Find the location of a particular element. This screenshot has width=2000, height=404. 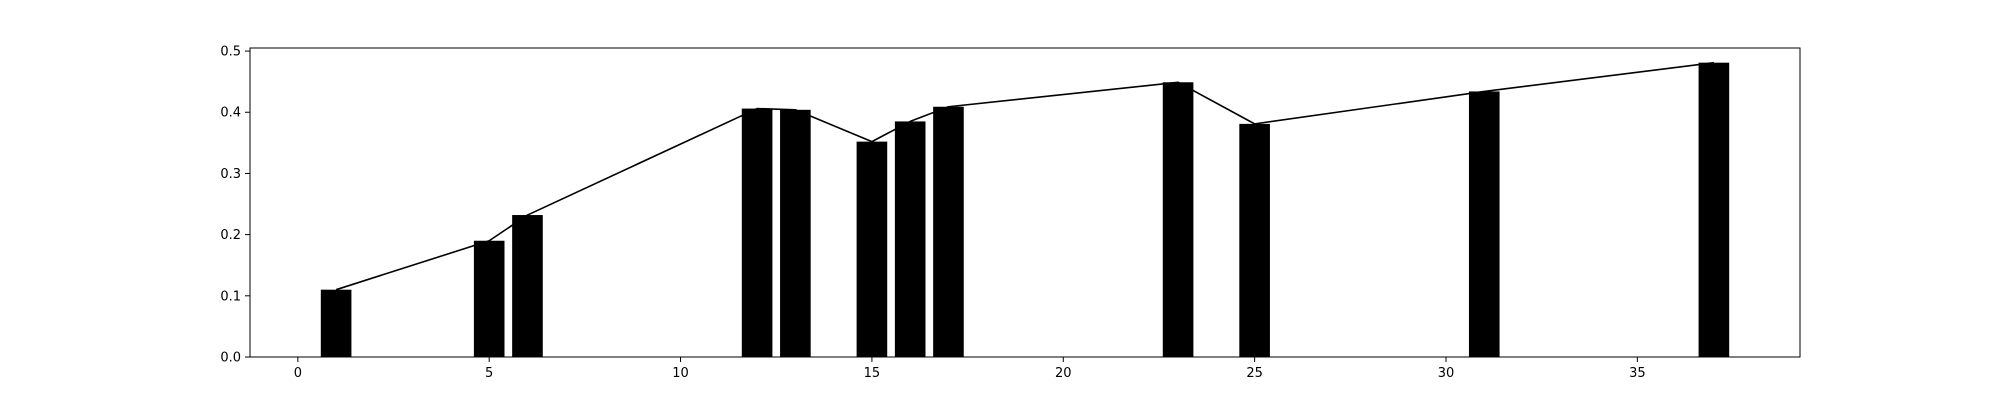

y-tick-label: 0.0 is located at coordinates (230, 358).